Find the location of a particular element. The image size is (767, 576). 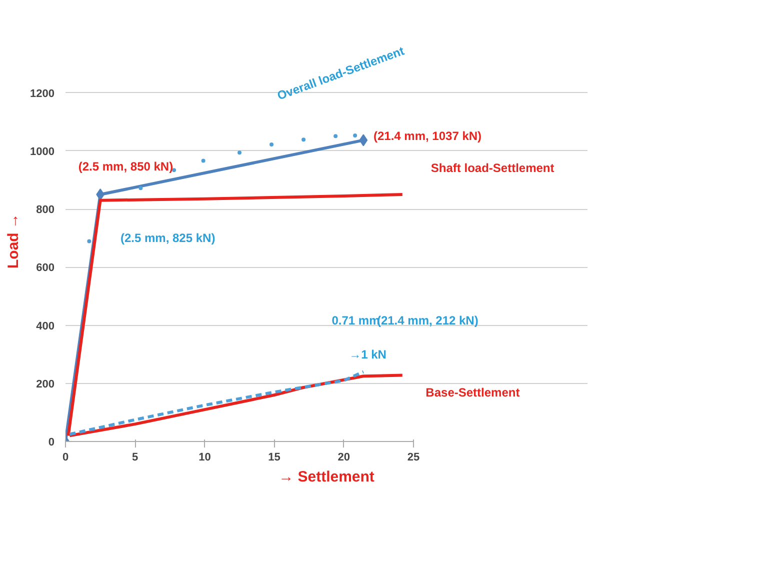

y-tick-label: 1000 is located at coordinates (42, 152).